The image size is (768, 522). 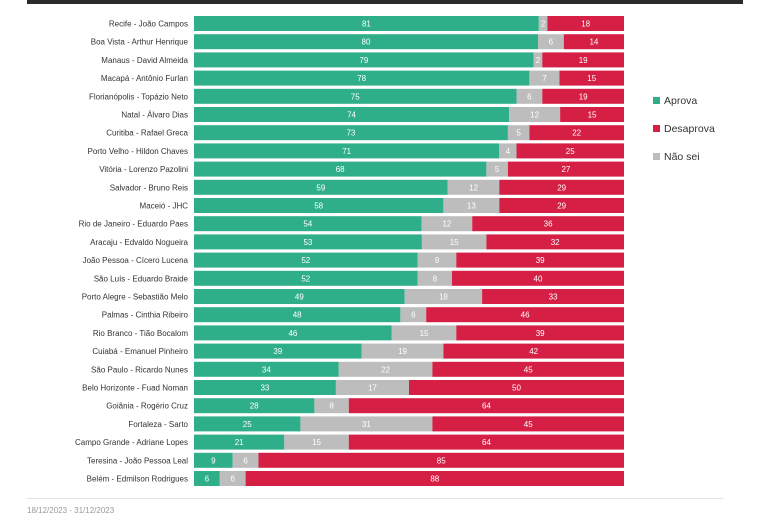 I want to click on data-label: 71, so click(x=346, y=151).